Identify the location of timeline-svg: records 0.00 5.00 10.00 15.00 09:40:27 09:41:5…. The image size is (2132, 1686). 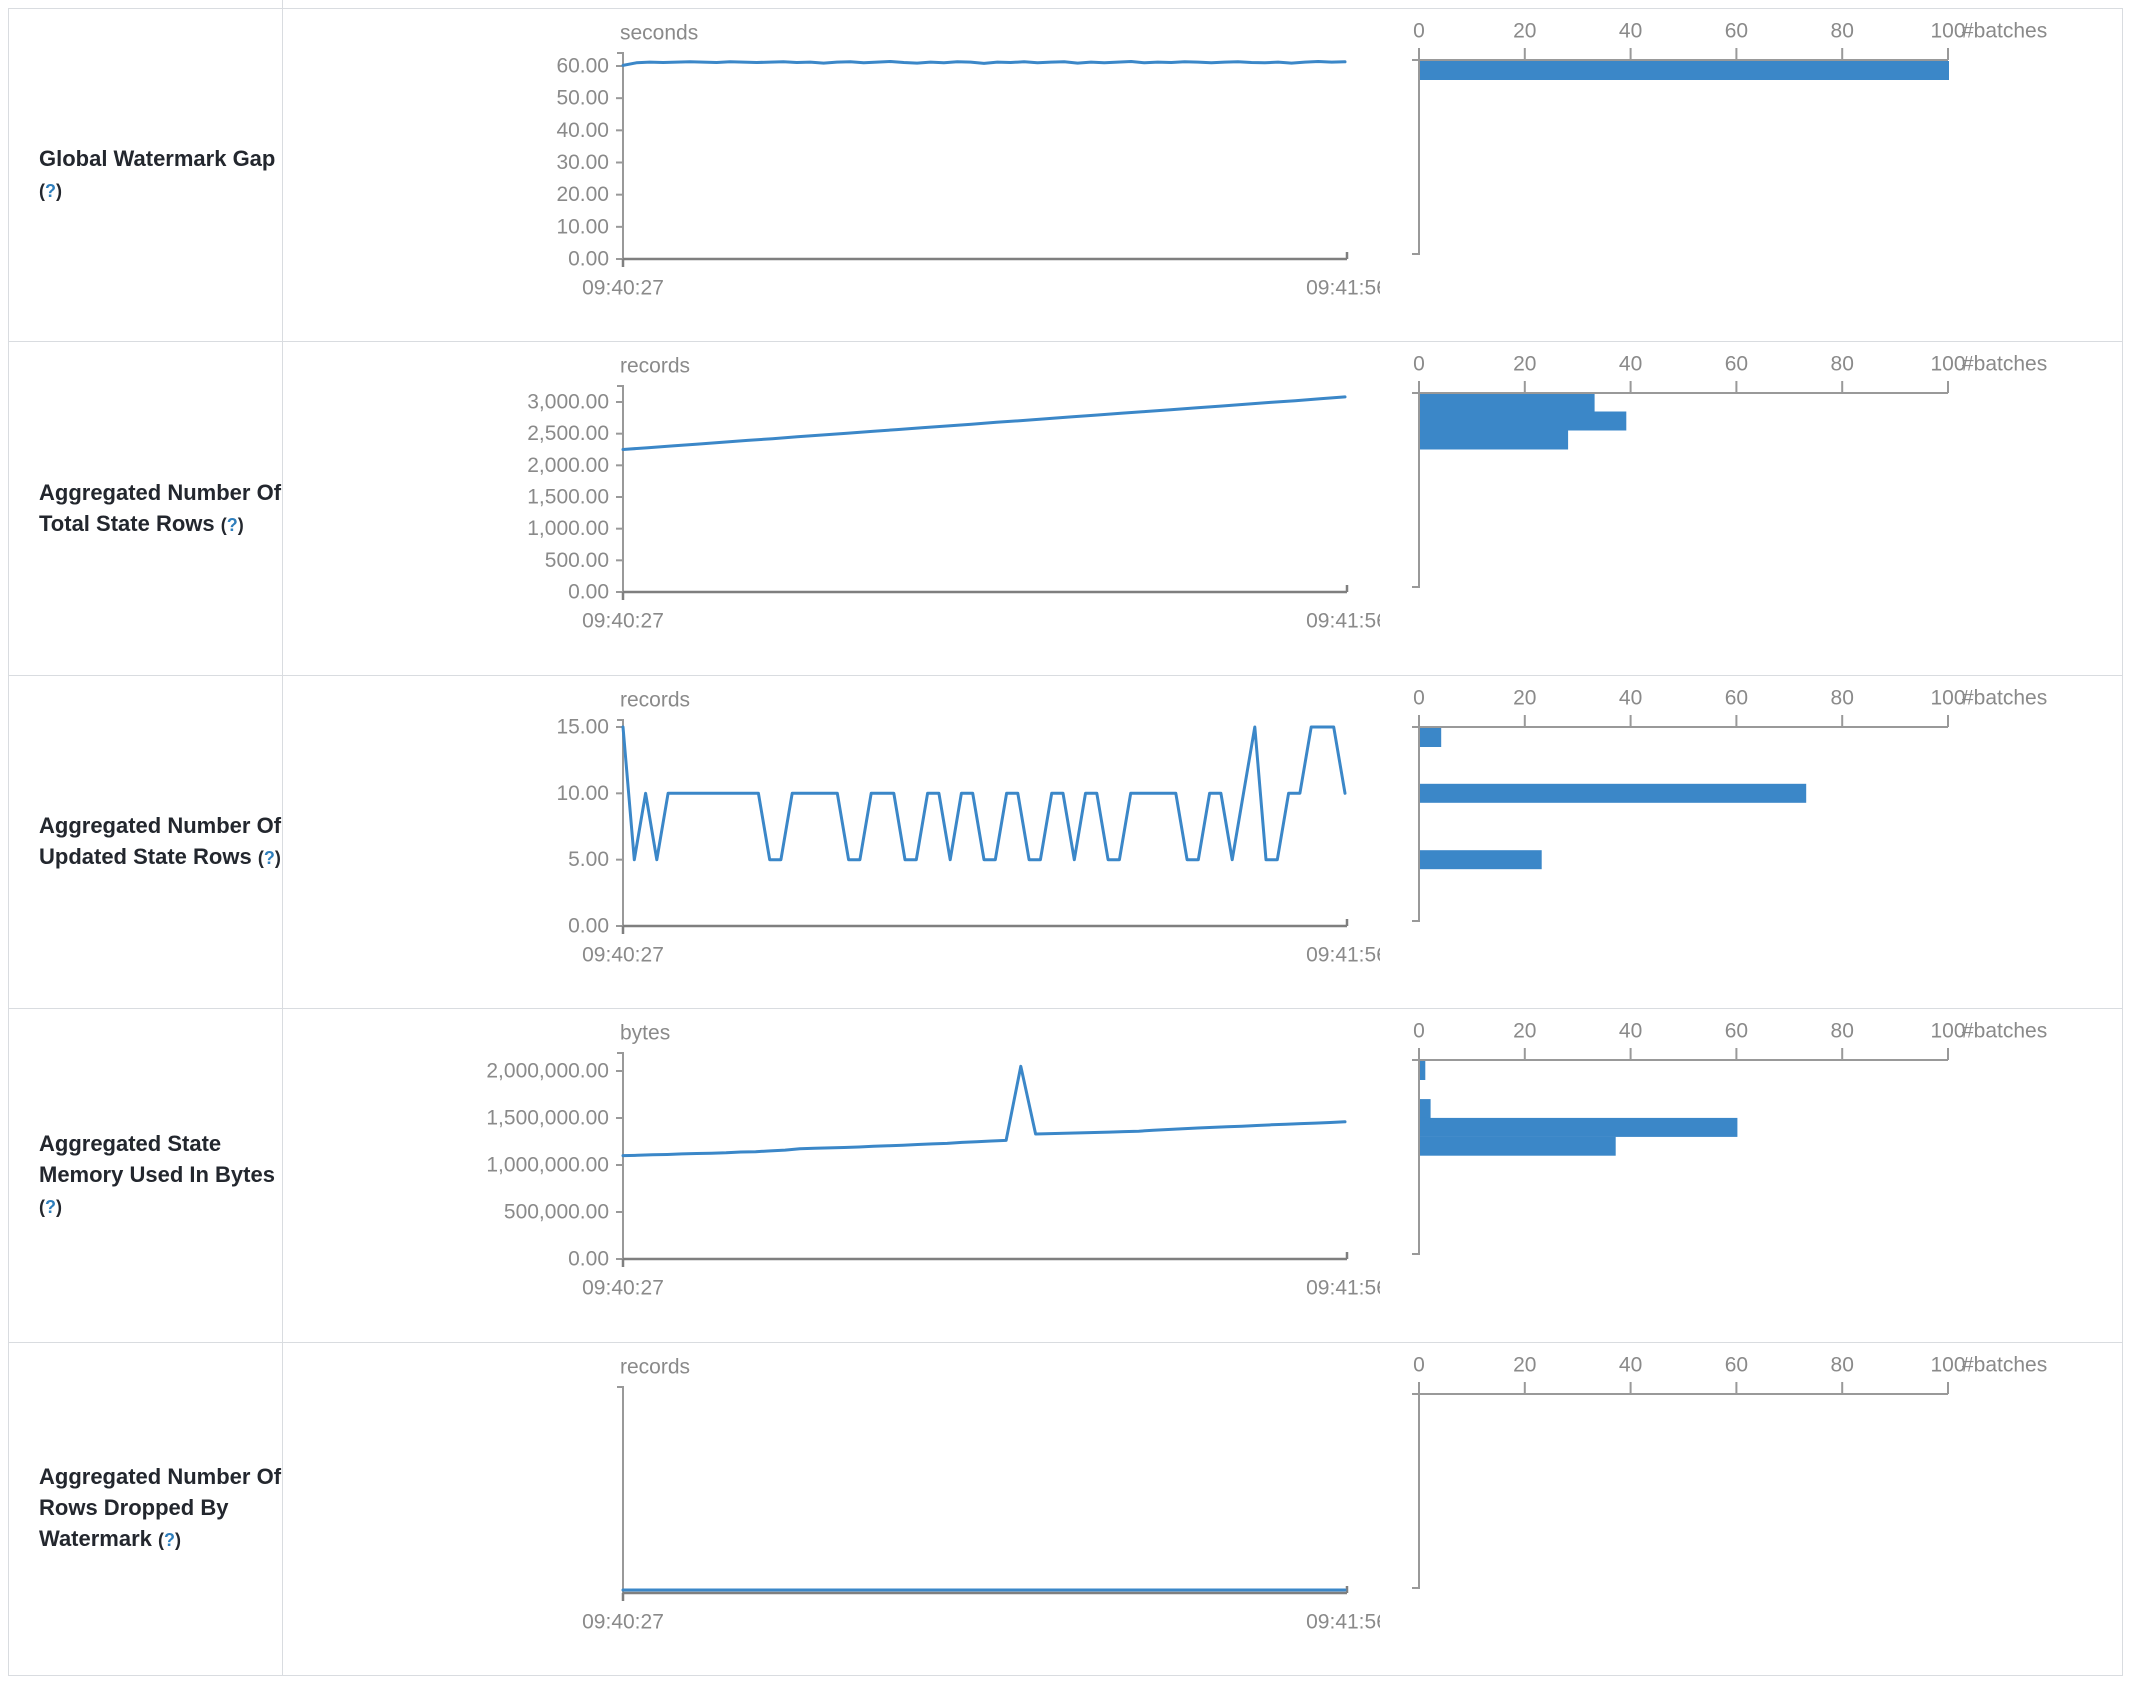
(968, 827).